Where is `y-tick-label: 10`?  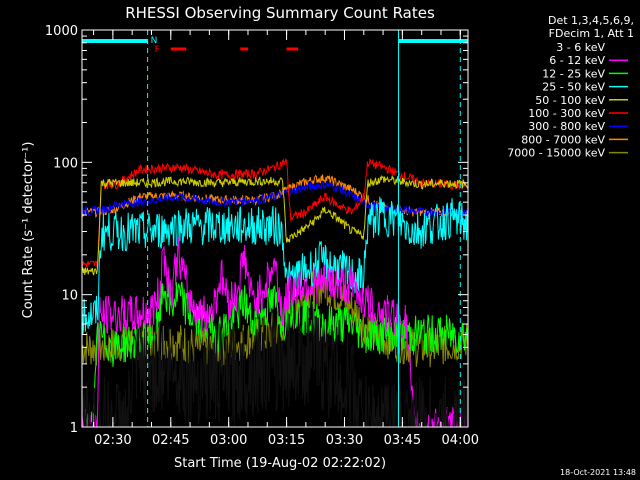 y-tick-label: 10 is located at coordinates (69, 296).